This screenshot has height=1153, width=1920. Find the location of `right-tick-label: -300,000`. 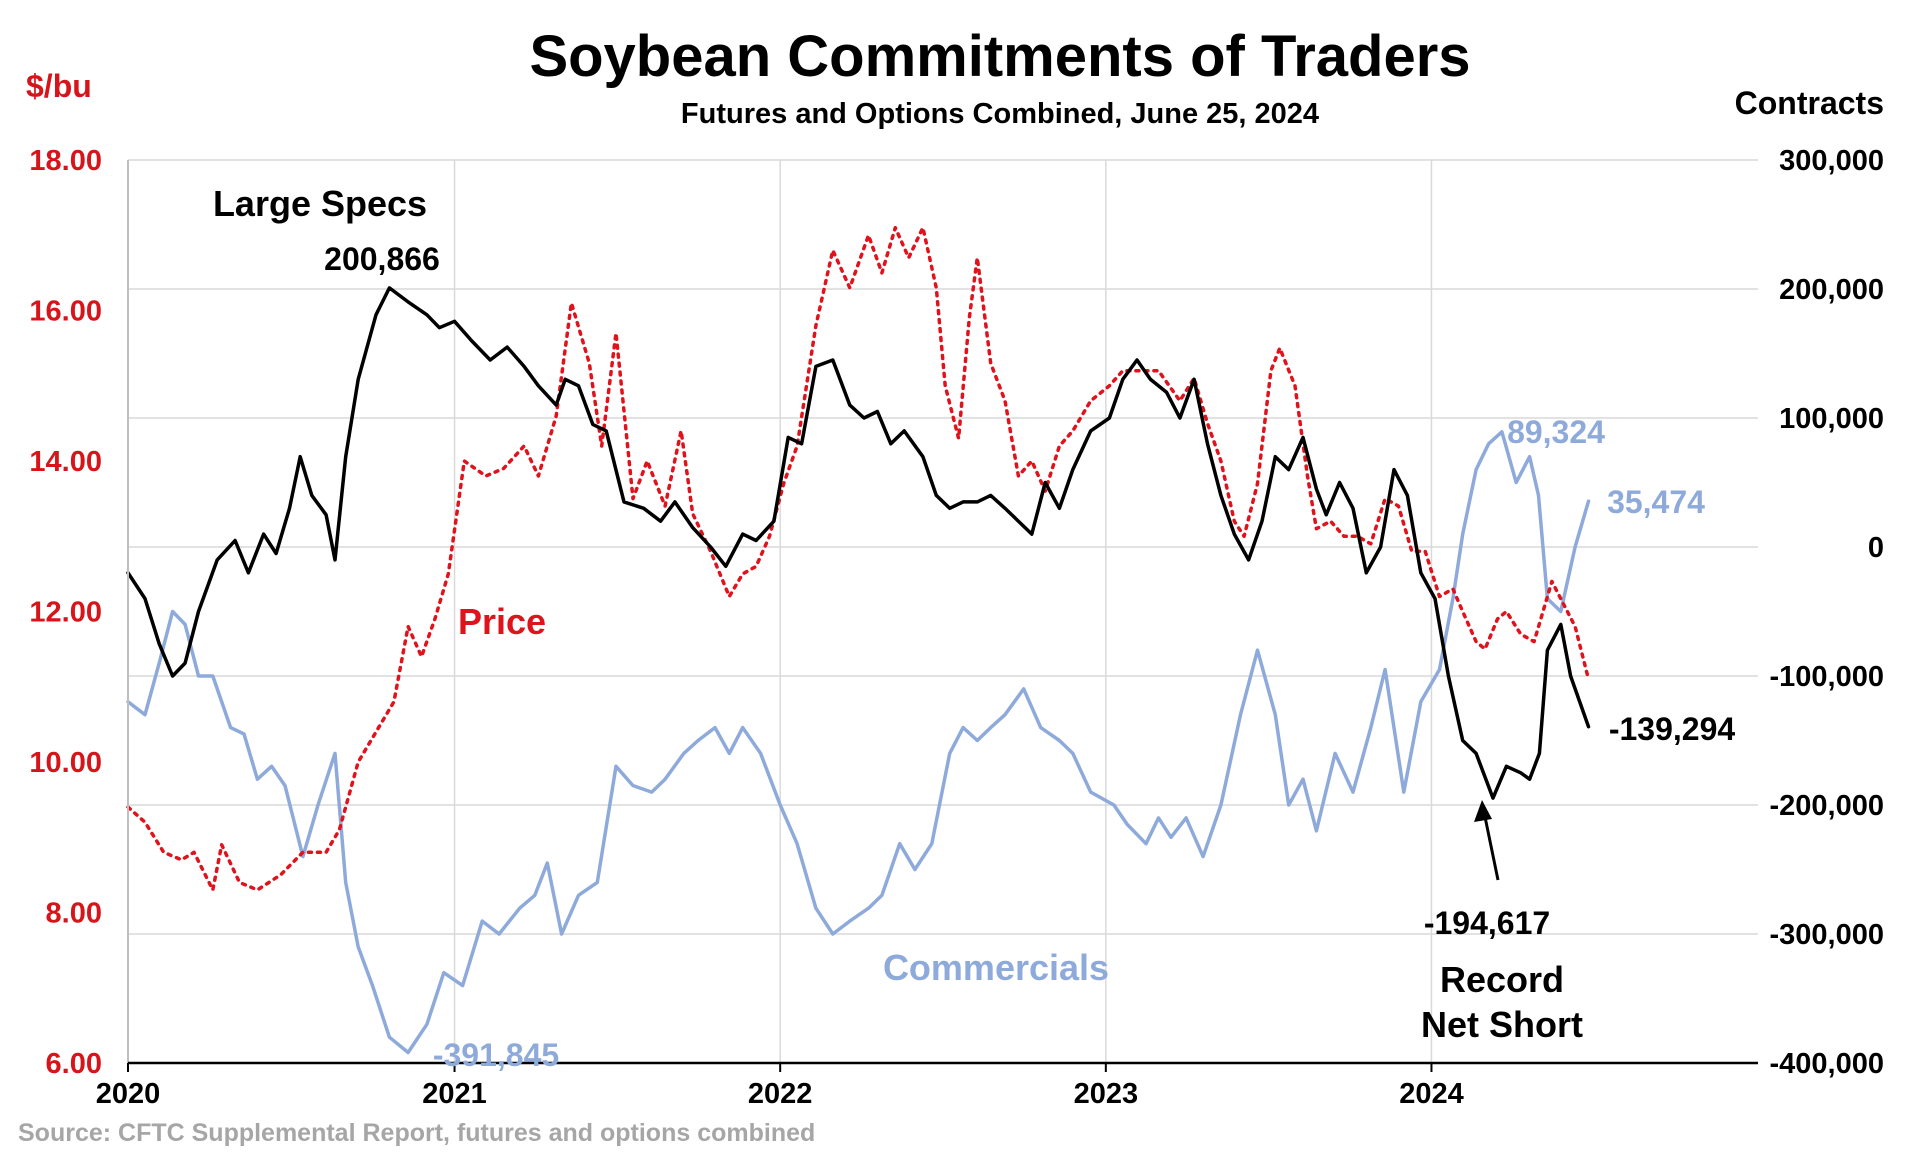

right-tick-label: -300,000 is located at coordinates (1827, 935).